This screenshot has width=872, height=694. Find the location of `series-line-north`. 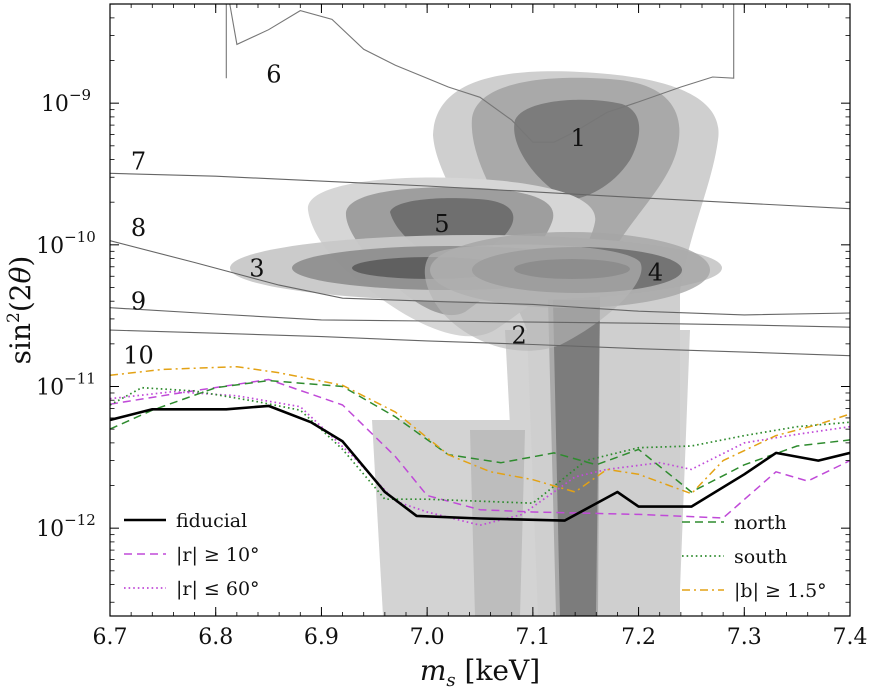

series-line-north is located at coordinates (480, 436).